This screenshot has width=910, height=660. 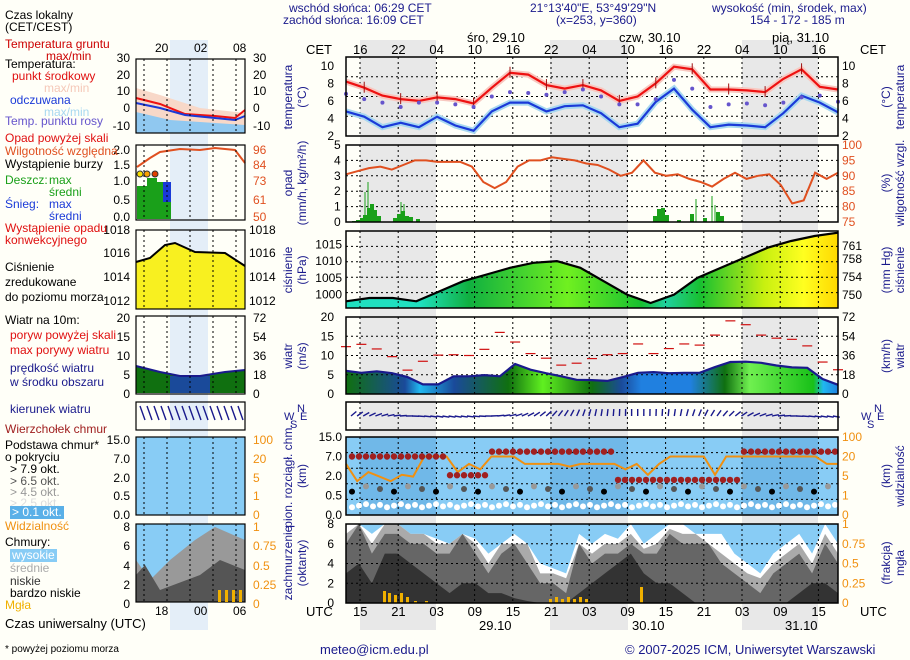 What do you see at coordinates (262, 253) in the screenshot?
I see `mini-pressure-tick-r: 1016` at bounding box center [262, 253].